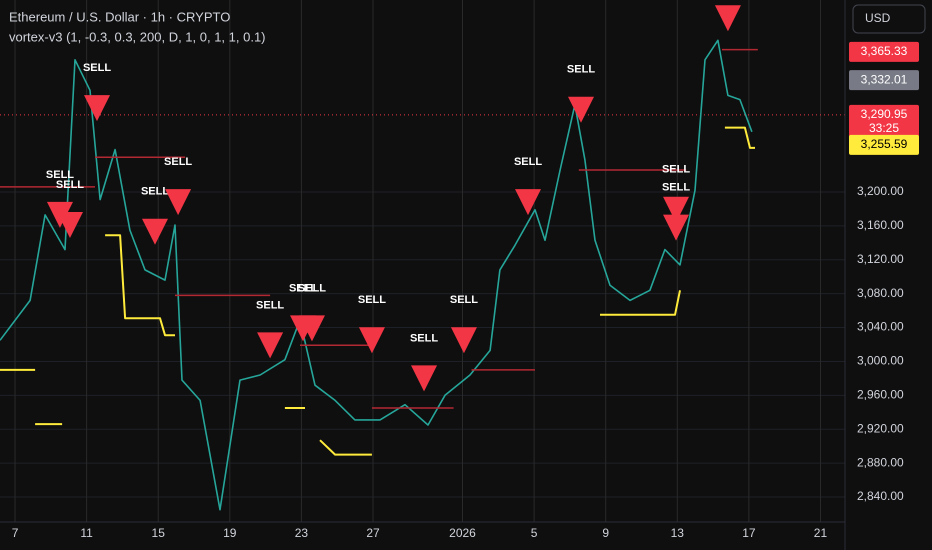 The height and width of the screenshot is (550, 932). Describe the element at coordinates (605, 533) in the screenshot. I see `x-tick-label: 9` at that location.